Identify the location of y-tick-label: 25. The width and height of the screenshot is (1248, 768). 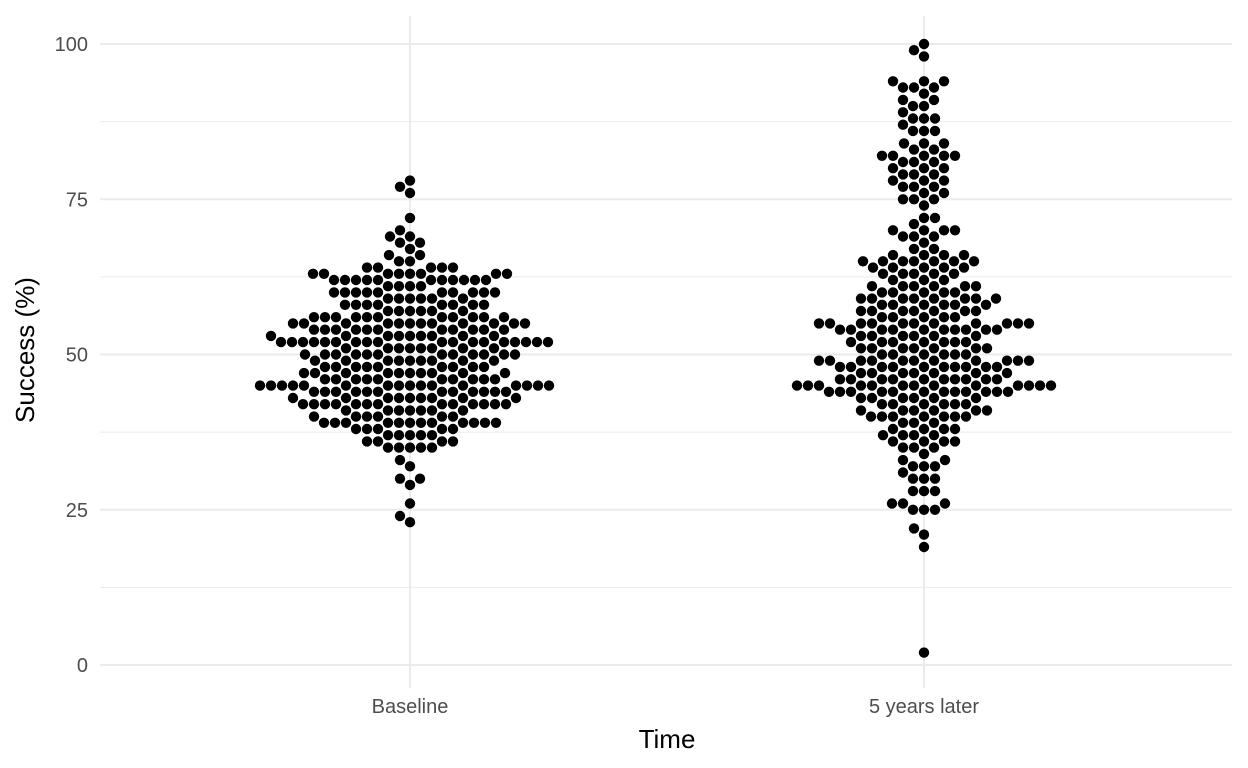
(77, 511).